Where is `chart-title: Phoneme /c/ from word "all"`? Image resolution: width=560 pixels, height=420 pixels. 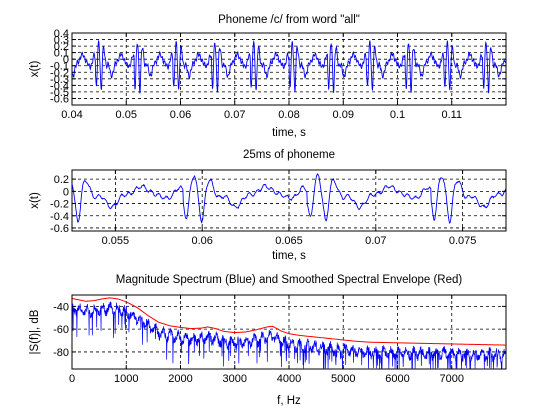
chart-title: Phoneme /c/ from word "all" is located at coordinates (289, 20).